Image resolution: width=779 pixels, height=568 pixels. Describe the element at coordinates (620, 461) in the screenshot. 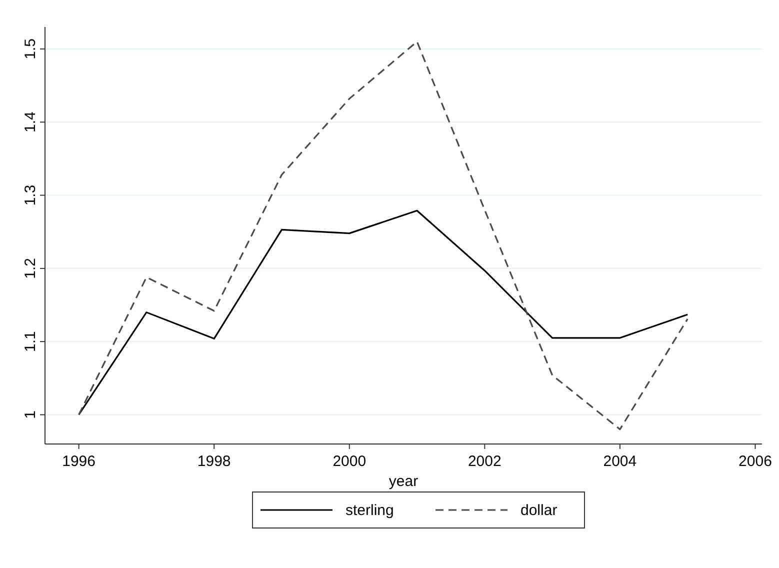

I see `x-tick-label: 2004` at that location.